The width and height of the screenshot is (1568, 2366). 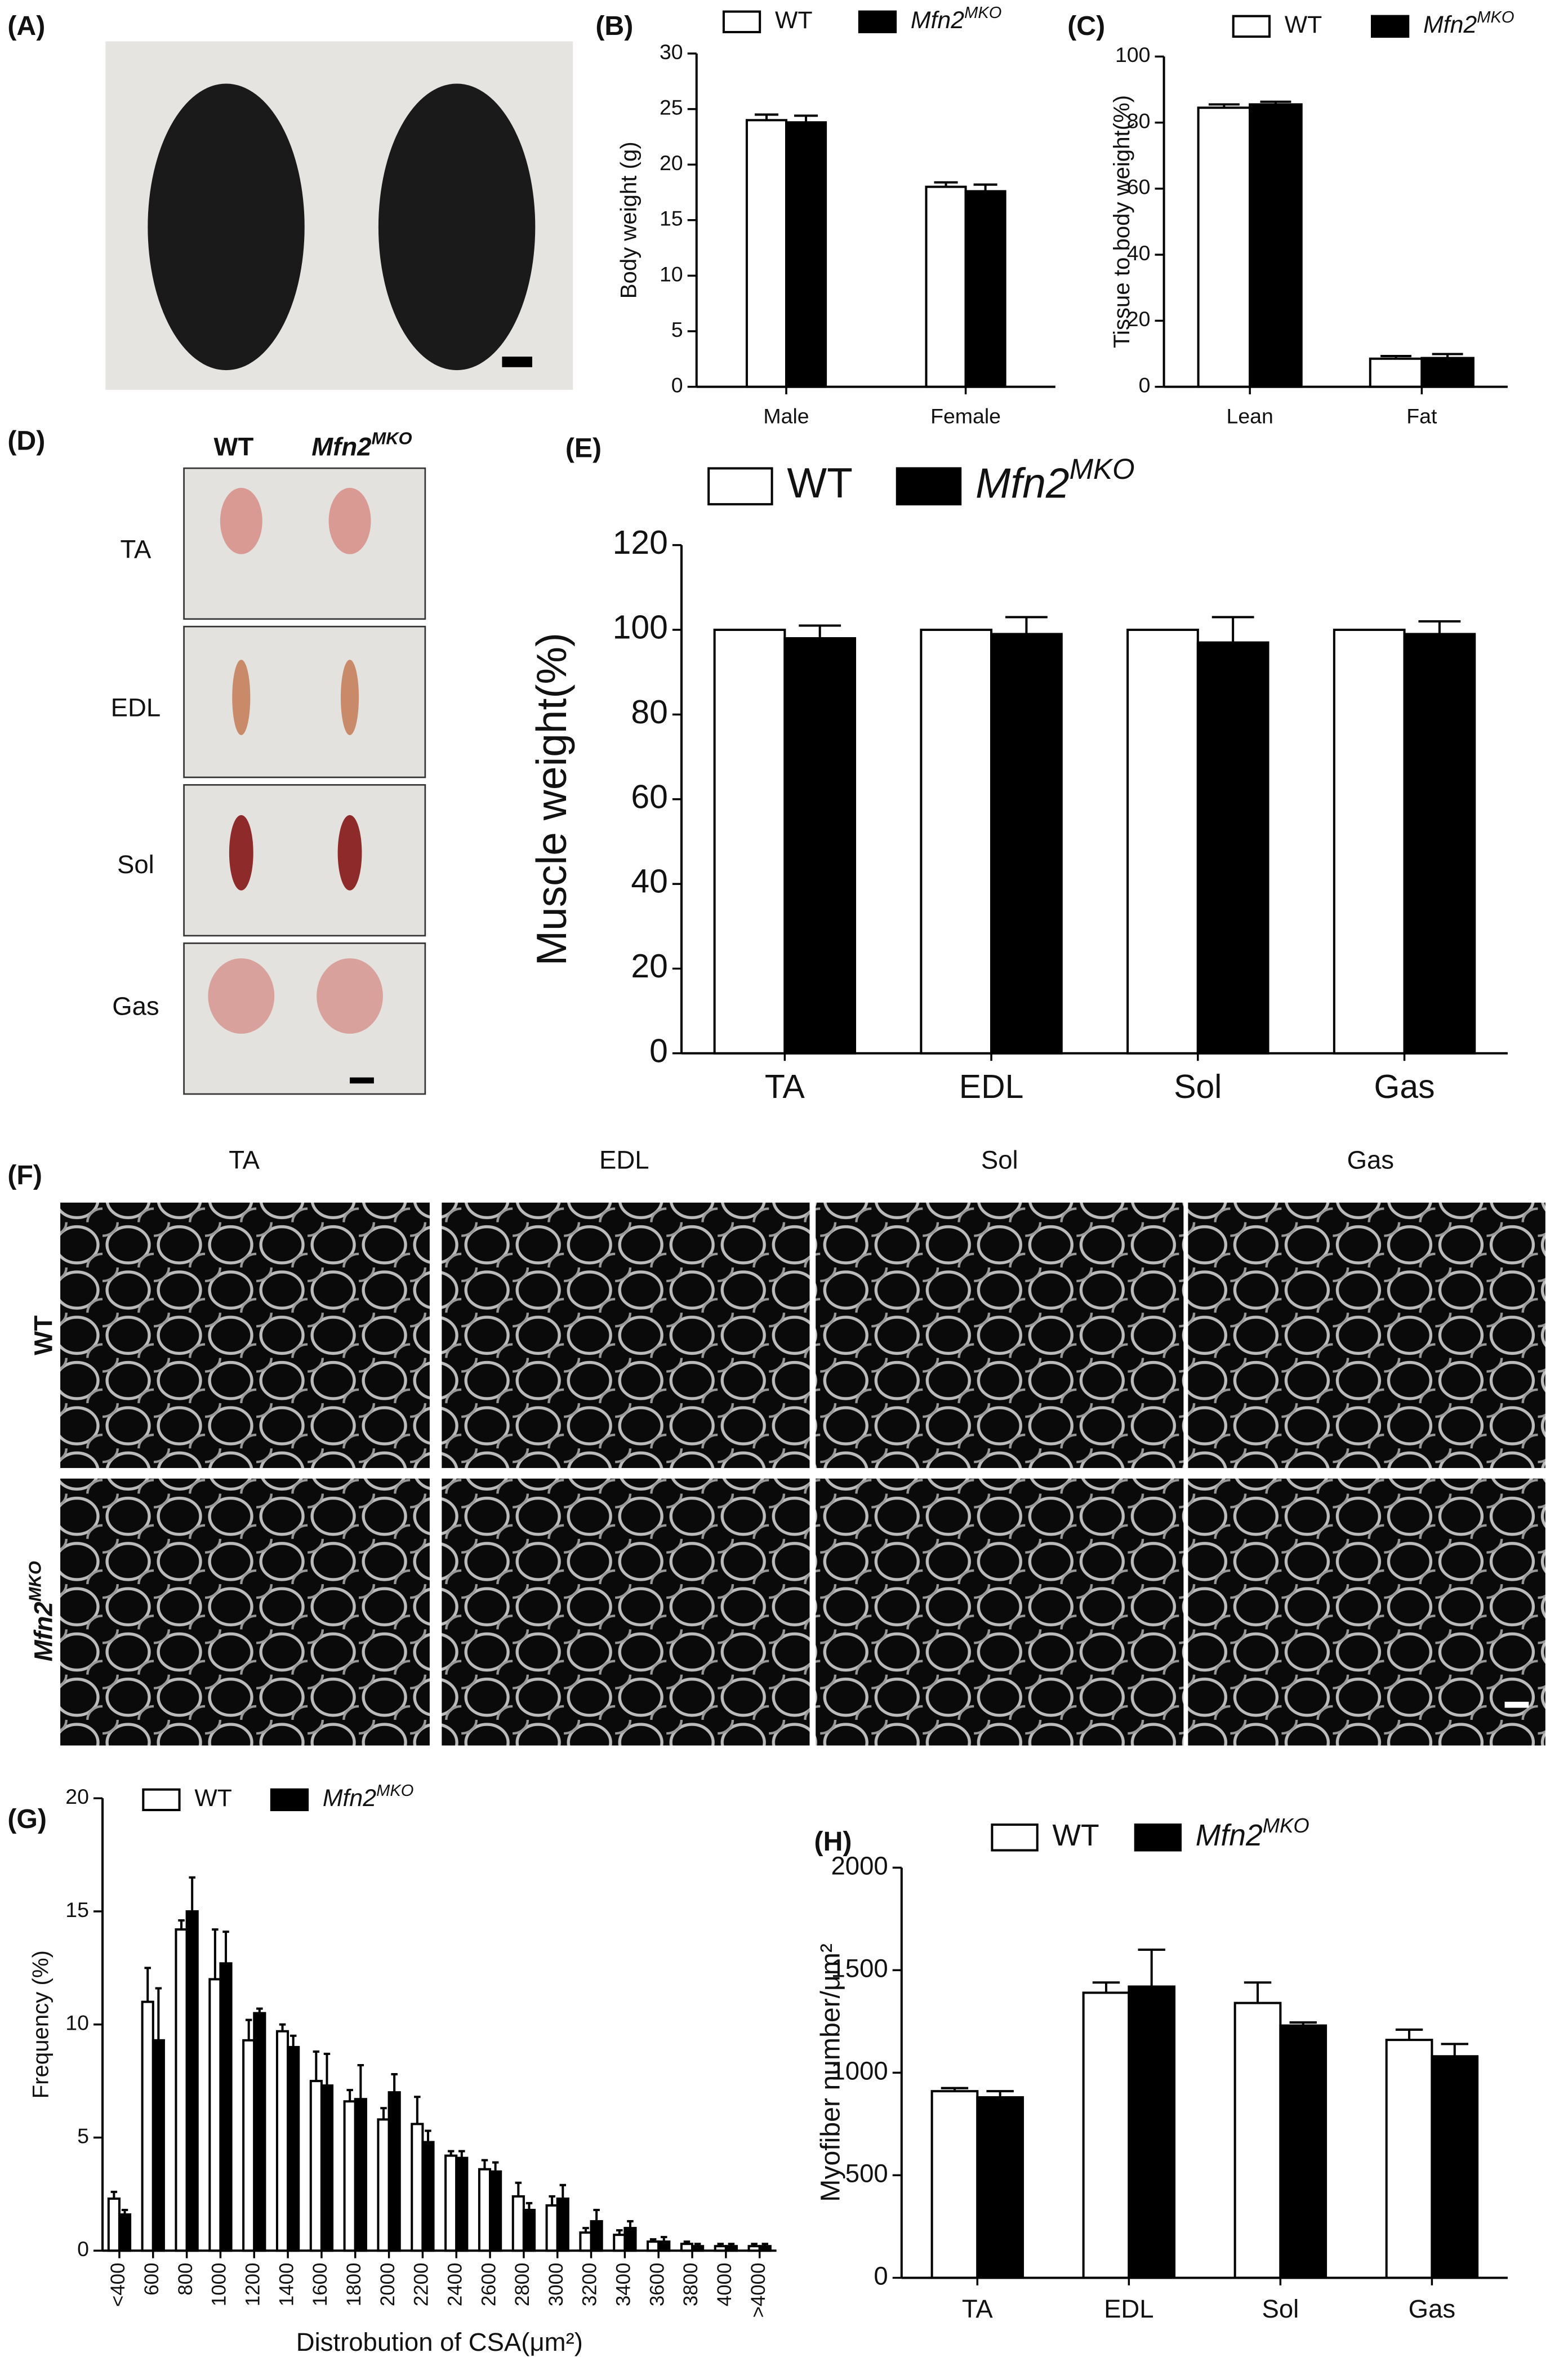 I want to click on x-tick-label: 1200, so click(x=253, y=2284).